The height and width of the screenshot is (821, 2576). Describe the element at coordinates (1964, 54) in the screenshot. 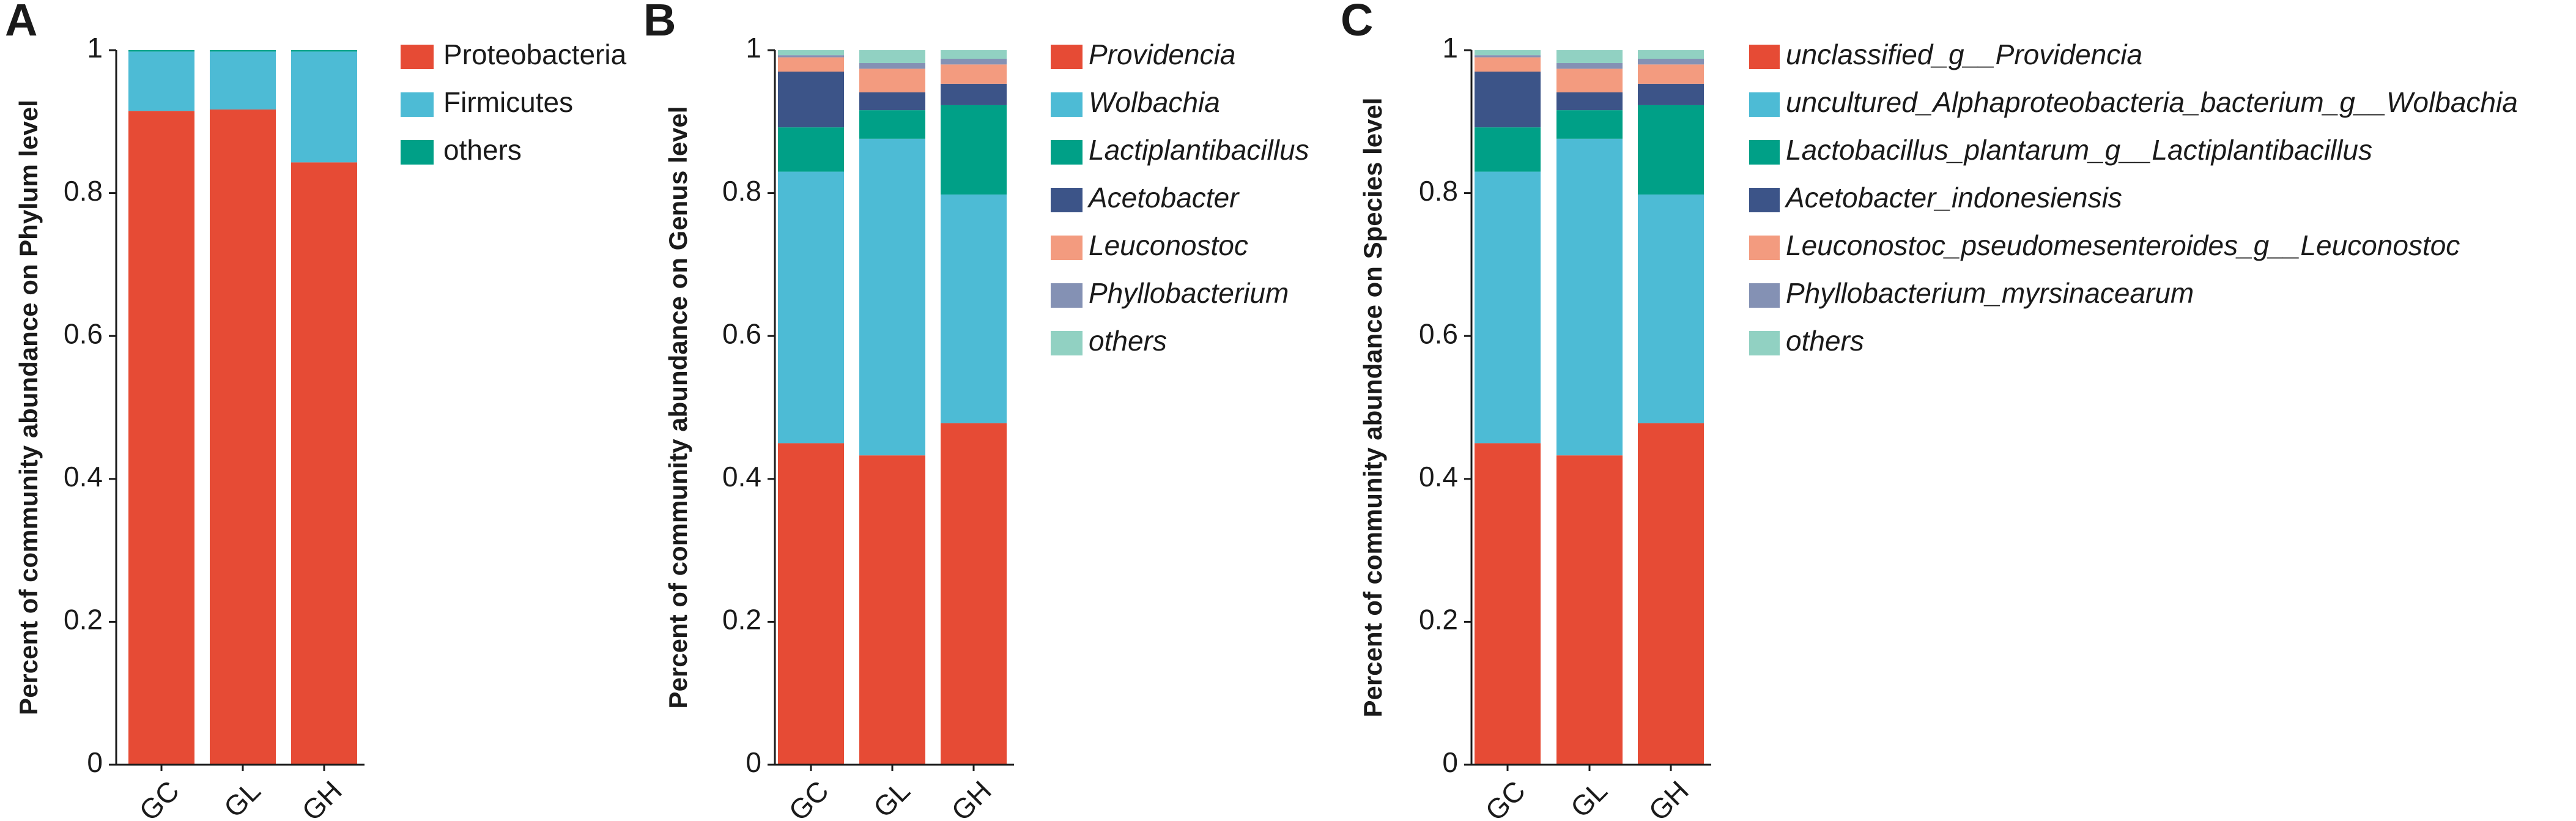

I see `legend-label: unclassified_g__Providencia` at that location.